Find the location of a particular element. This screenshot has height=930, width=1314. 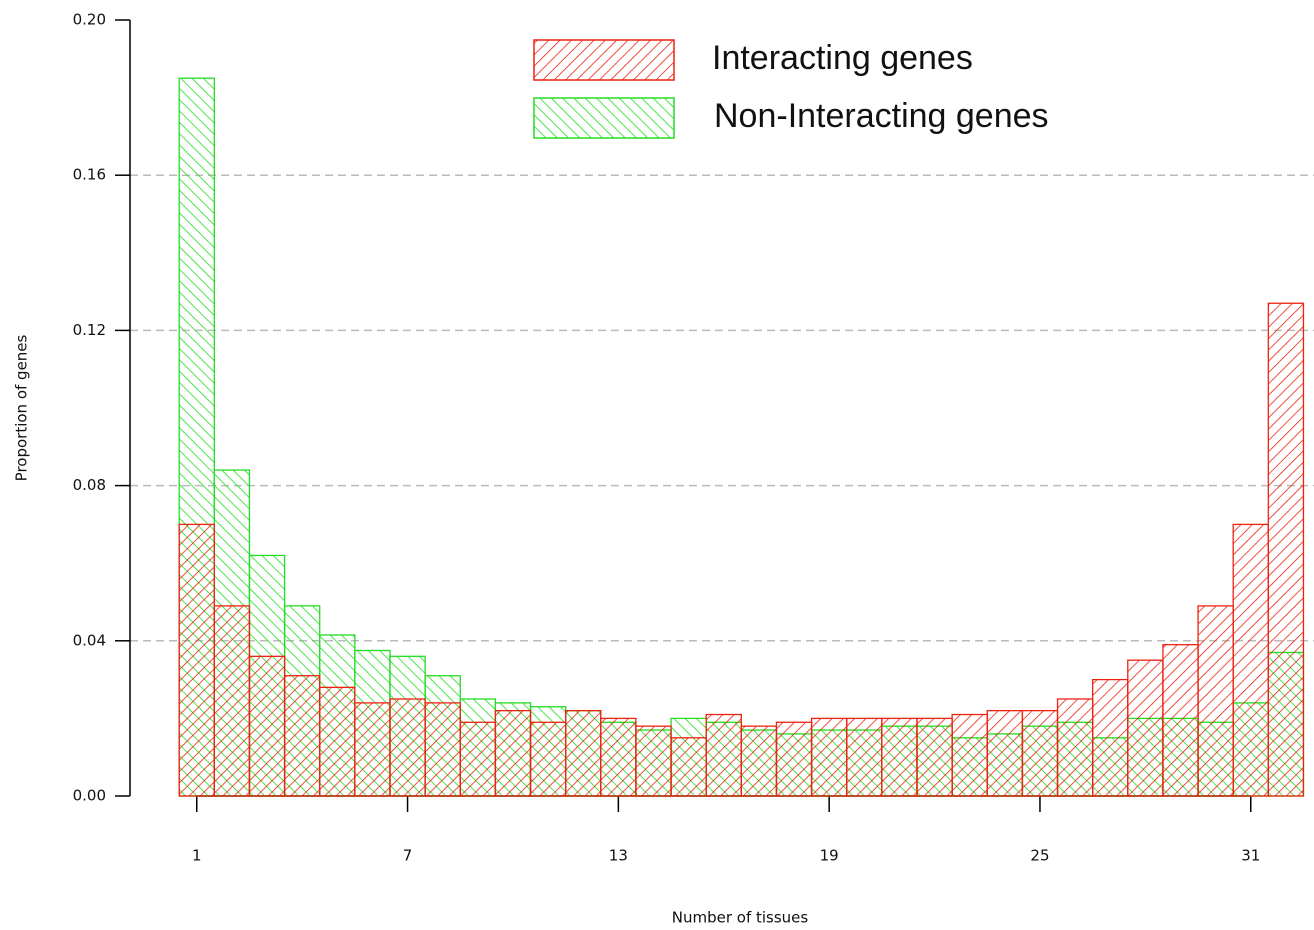

x-tick-label: 13 is located at coordinates (618, 856).